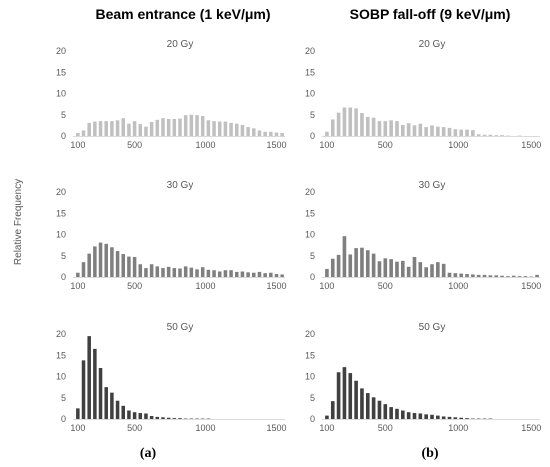  What do you see at coordinates (423, 377) in the screenshot?
I see `panel-50gy-b: 50 Gy 0 5 10 15 20 100 500 1000 1500` at bounding box center [423, 377].